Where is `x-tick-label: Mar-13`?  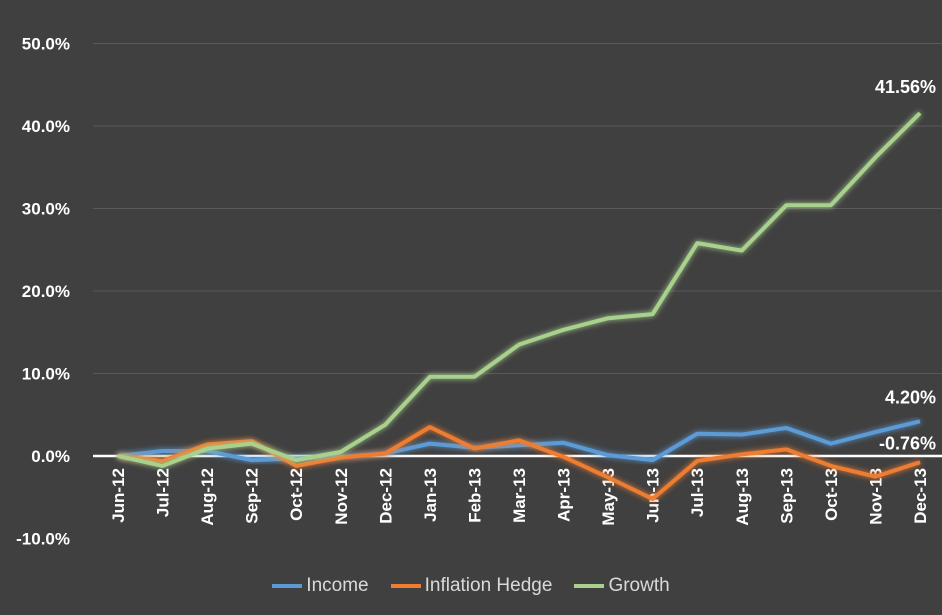 x-tick-label: Mar-13 is located at coordinates (519, 495).